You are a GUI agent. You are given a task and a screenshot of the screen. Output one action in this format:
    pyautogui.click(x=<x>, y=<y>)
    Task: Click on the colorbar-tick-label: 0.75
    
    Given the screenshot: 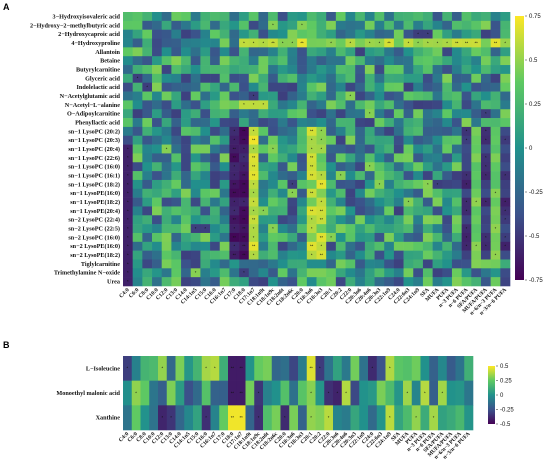 What is the action you would take?
    pyautogui.click(x=535, y=17)
    